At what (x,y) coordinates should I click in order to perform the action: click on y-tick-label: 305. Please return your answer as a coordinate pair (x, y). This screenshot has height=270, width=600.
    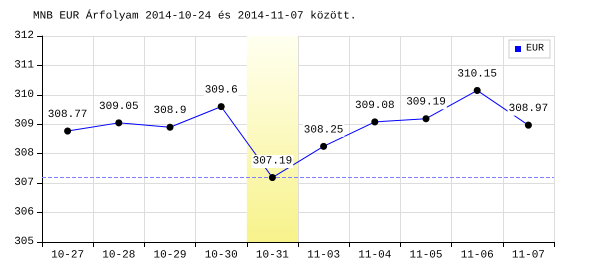
    Looking at the image, I should click on (24, 242).